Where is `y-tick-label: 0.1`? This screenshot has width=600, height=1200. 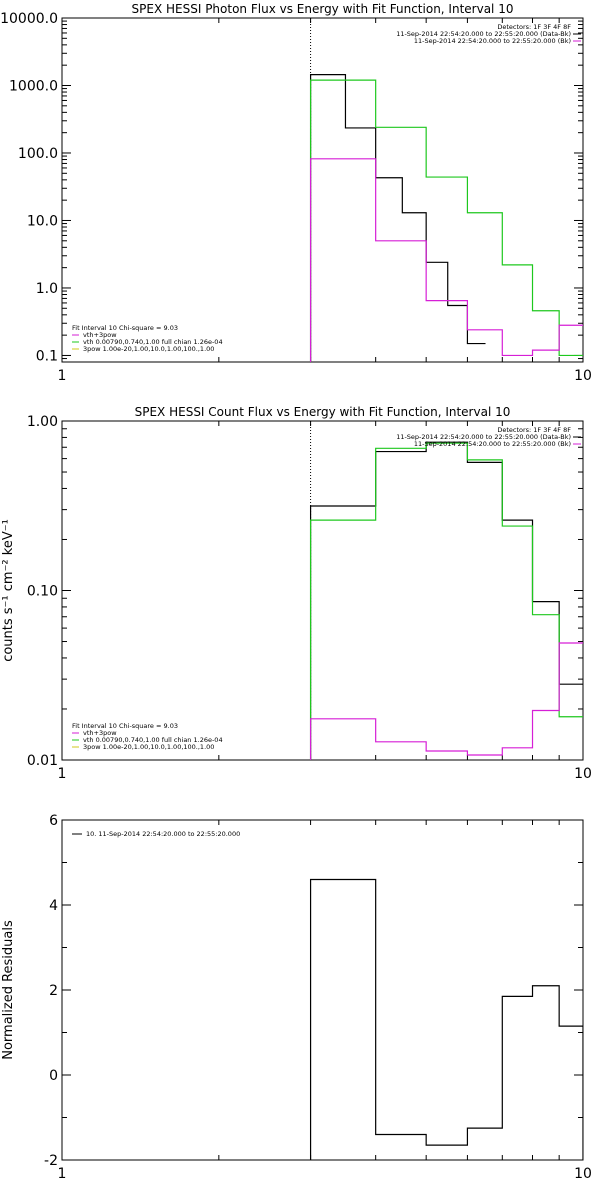
y-tick-label: 0.1 is located at coordinates (47, 356).